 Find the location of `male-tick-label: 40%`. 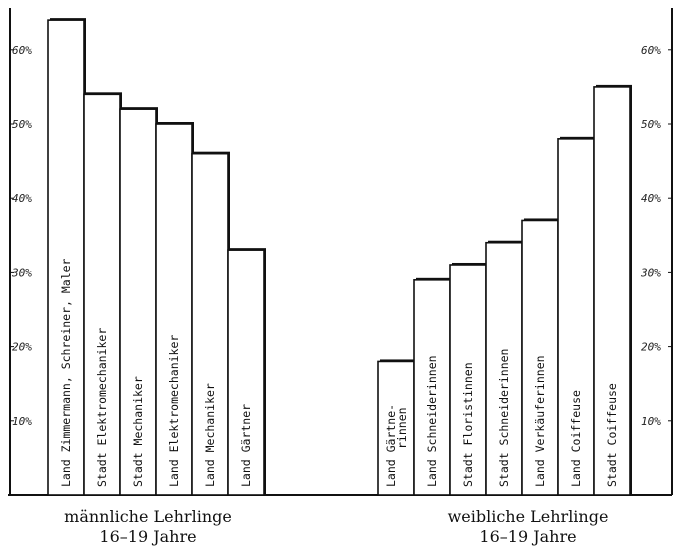

male-tick-label: 40% is located at coordinates (22, 198).